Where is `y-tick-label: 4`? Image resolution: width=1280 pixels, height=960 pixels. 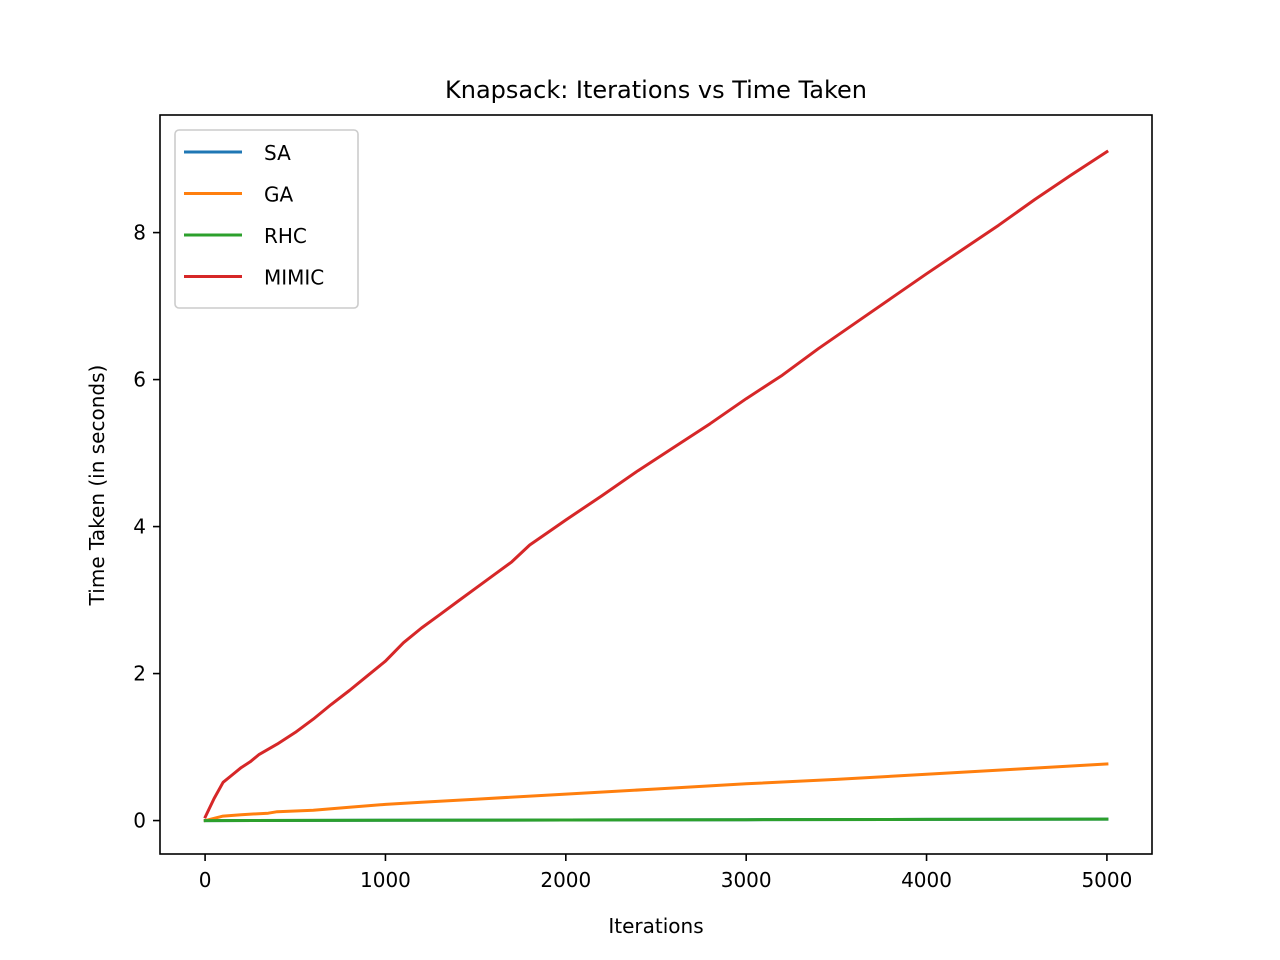 y-tick-label: 4 is located at coordinates (139, 527).